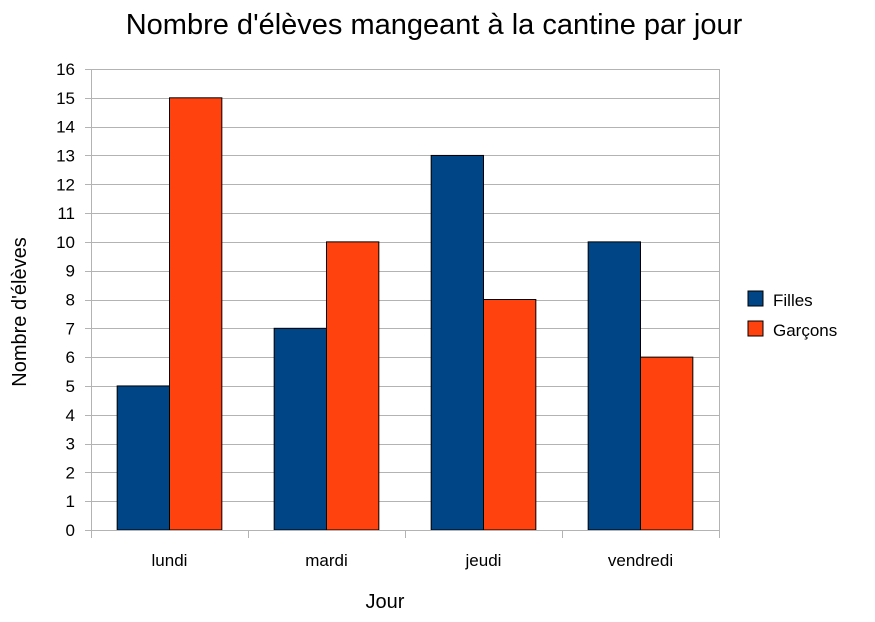 The height and width of the screenshot is (622, 875). Describe the element at coordinates (353, 386) in the screenshot. I see `bar-garons-mardi` at that location.